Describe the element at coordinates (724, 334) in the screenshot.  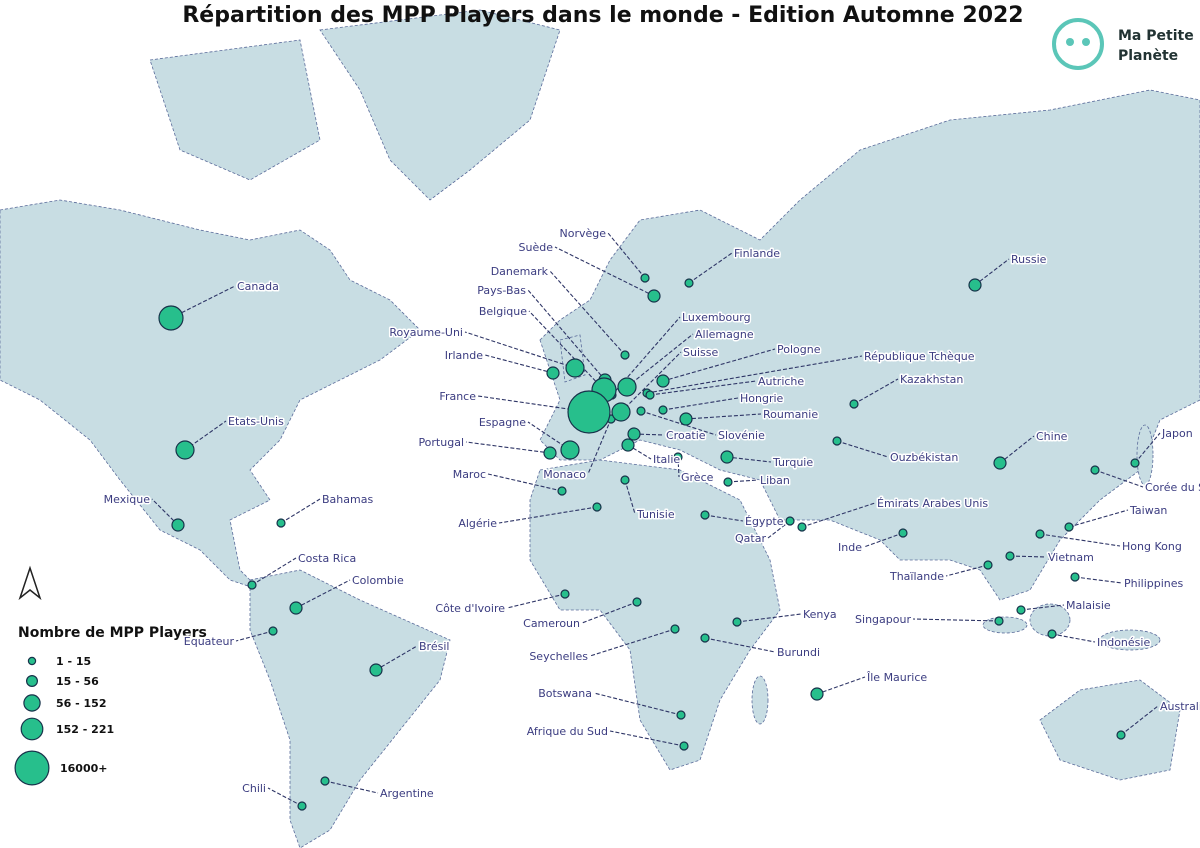
I see `country-label: Allemagne` at that location.